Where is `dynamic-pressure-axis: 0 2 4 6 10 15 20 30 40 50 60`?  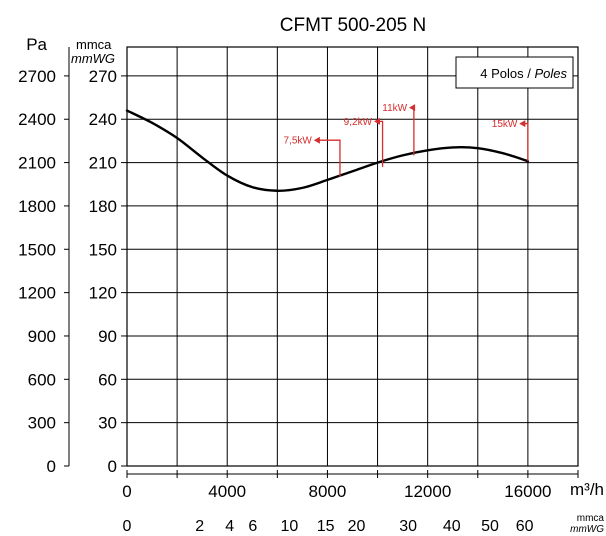
dynamic-pressure-axis: 0 2 4 6 10 15 20 30 40 50 60 is located at coordinates (328, 526).